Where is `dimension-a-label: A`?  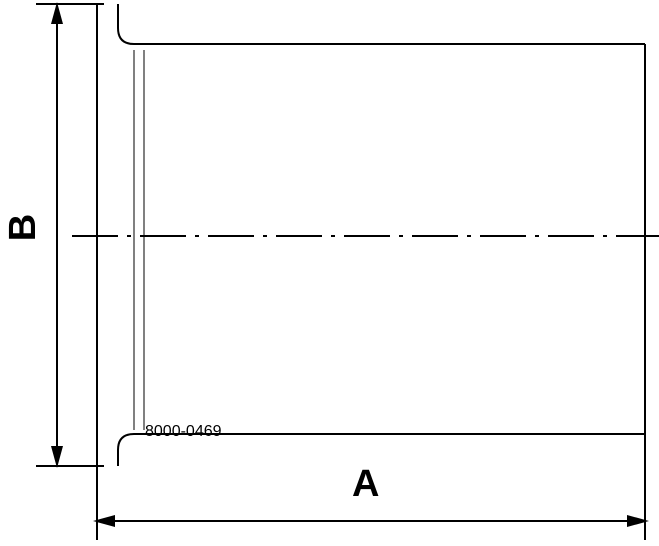 dimension-a-label: A is located at coordinates (366, 484).